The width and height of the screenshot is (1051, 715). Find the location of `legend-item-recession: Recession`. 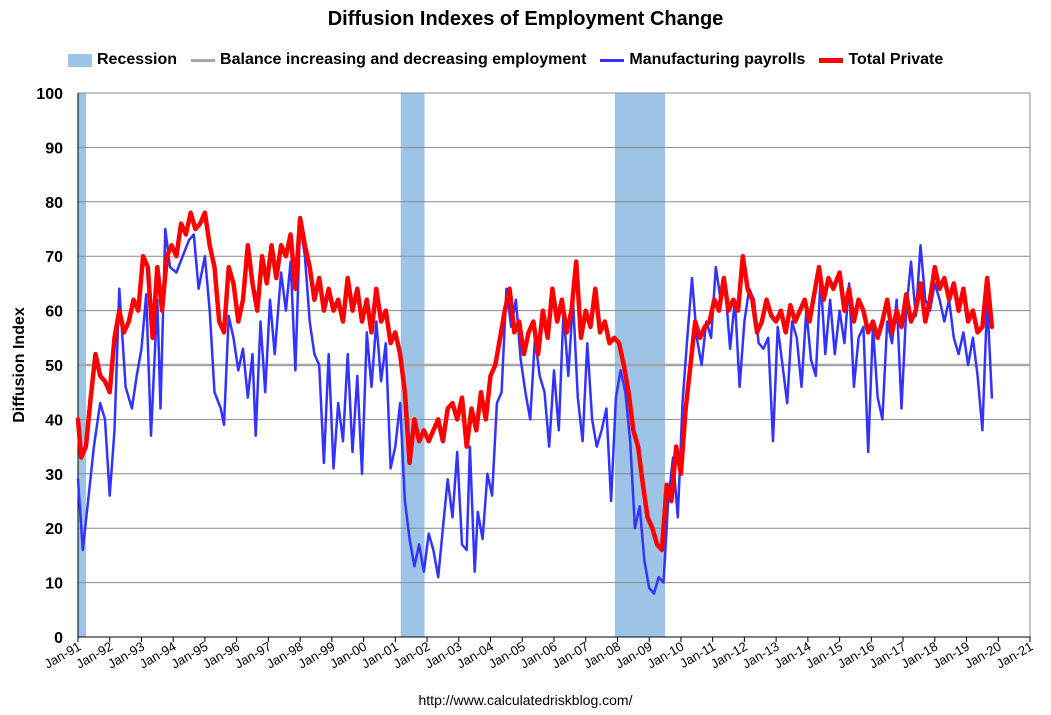

legend-item-recession: Recession is located at coordinates (122, 60).